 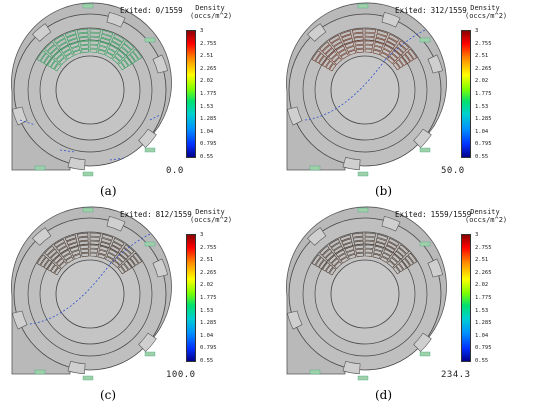 I want to click on colorbar, so click(x=466, y=298).